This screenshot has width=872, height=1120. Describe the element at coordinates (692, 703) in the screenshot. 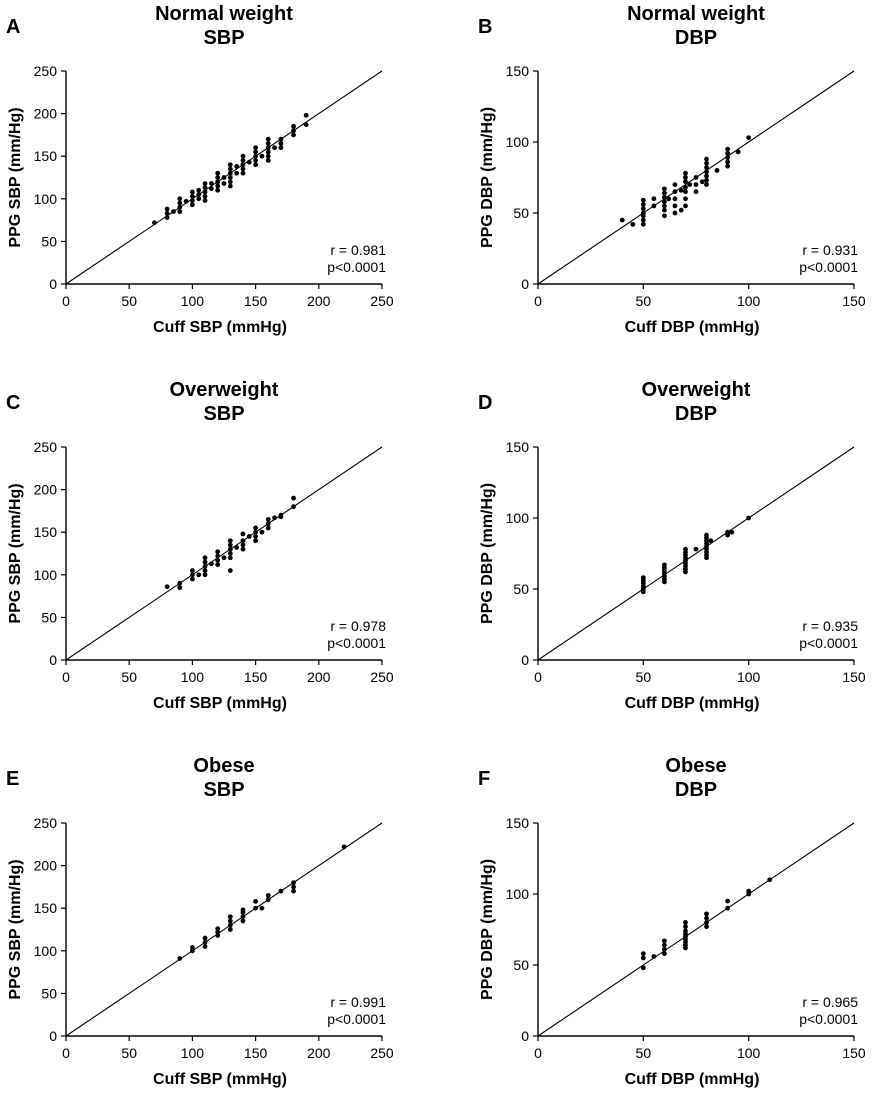

I see `x-axis-label: Cuff DBP (mmHg)` at that location.